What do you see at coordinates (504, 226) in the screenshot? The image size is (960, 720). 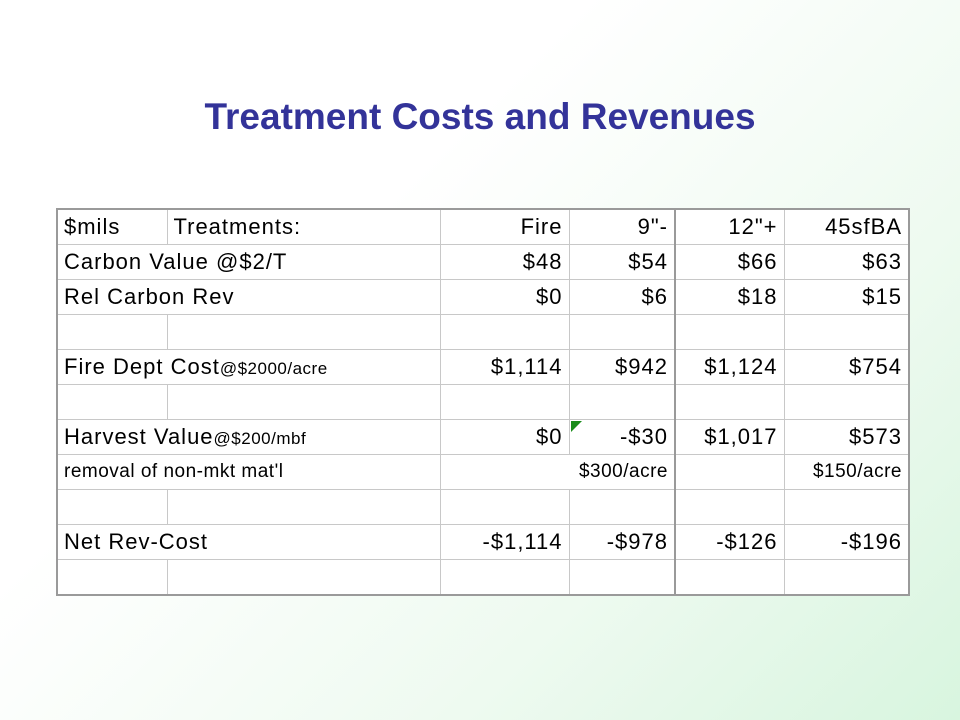 I see `header-cell-fire: Fire` at bounding box center [504, 226].